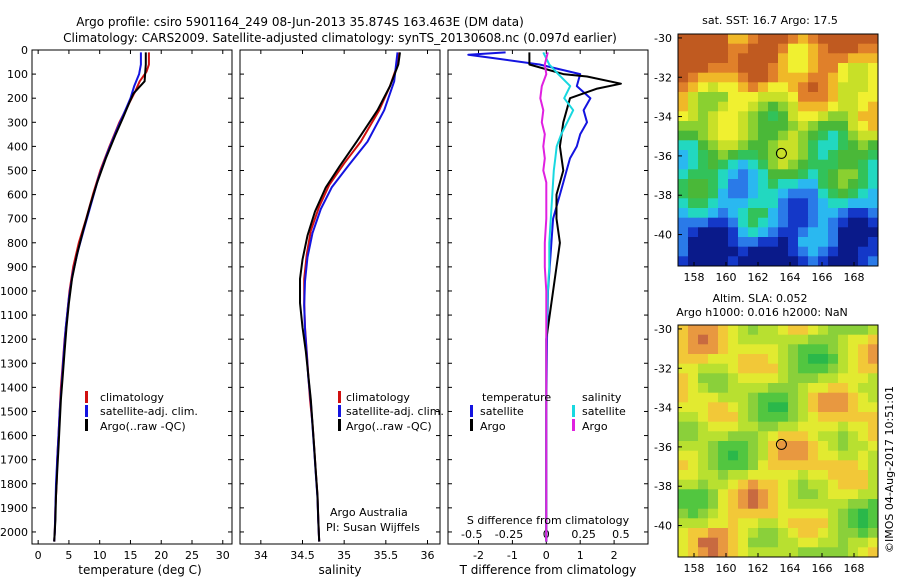 The image size is (900, 580). What do you see at coordinates (546, 555) in the screenshot?
I see `x-tick-label: 0` at bounding box center [546, 555].